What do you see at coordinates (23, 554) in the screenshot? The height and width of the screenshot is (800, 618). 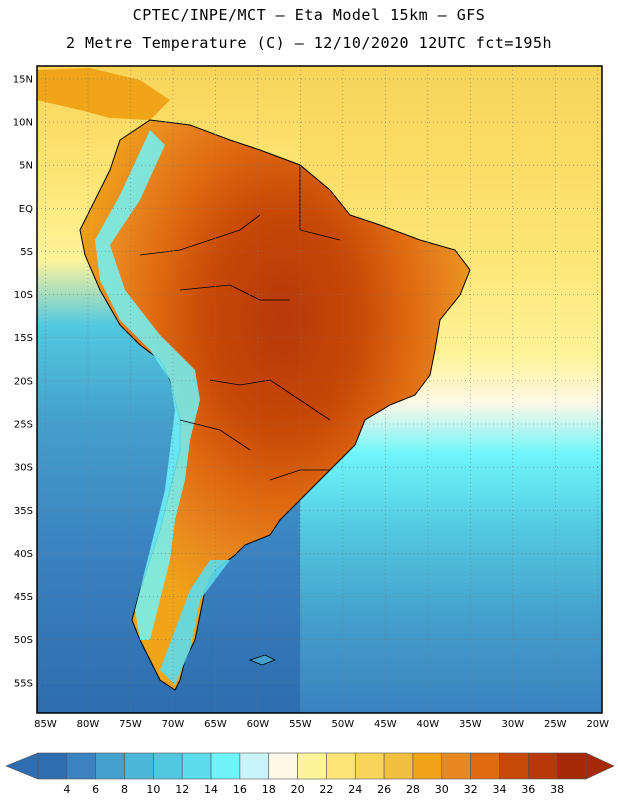 I see `lat-label: 40S` at bounding box center [23, 554].